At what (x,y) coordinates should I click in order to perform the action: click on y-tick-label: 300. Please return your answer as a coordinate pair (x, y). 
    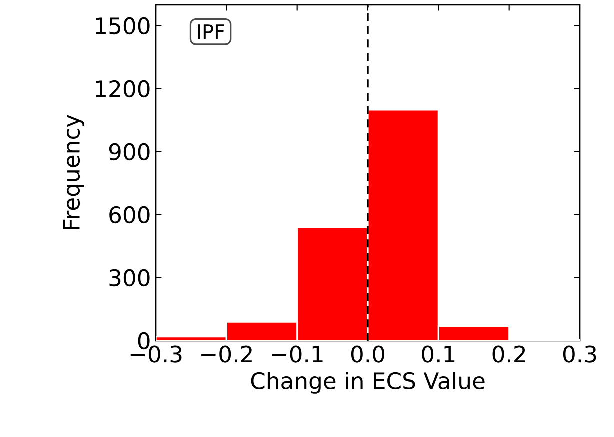
    Looking at the image, I should click on (130, 278).